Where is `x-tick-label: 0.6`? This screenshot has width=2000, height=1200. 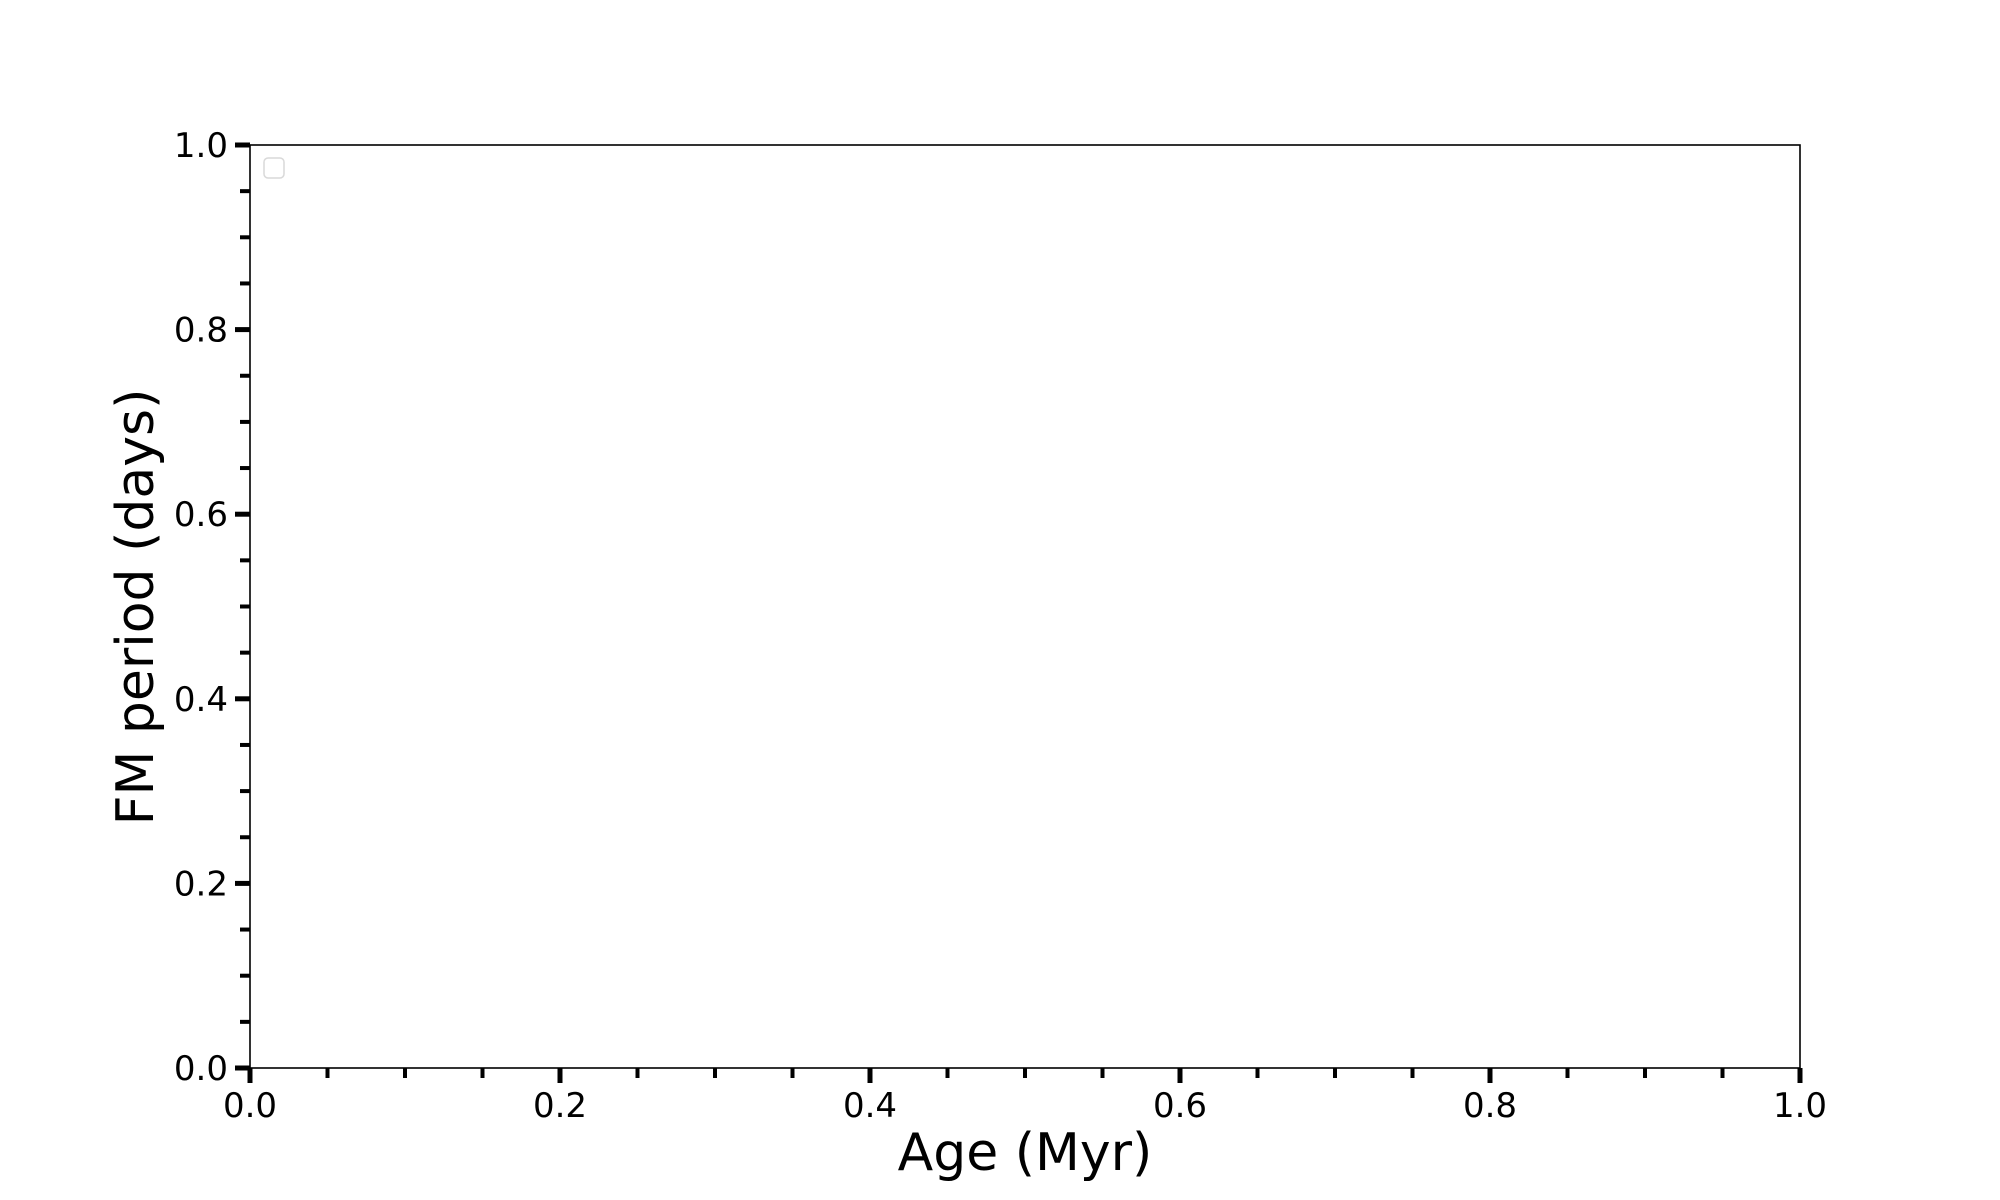 x-tick-label: 0.6 is located at coordinates (1180, 1106).